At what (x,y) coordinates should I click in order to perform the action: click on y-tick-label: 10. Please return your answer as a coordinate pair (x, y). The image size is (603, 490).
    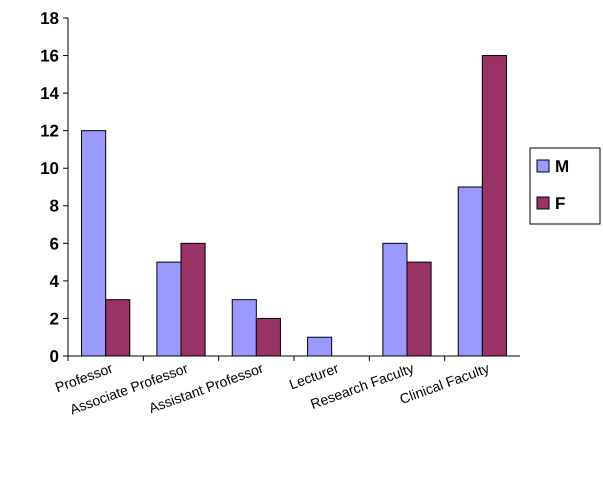
    Looking at the image, I should click on (49, 168).